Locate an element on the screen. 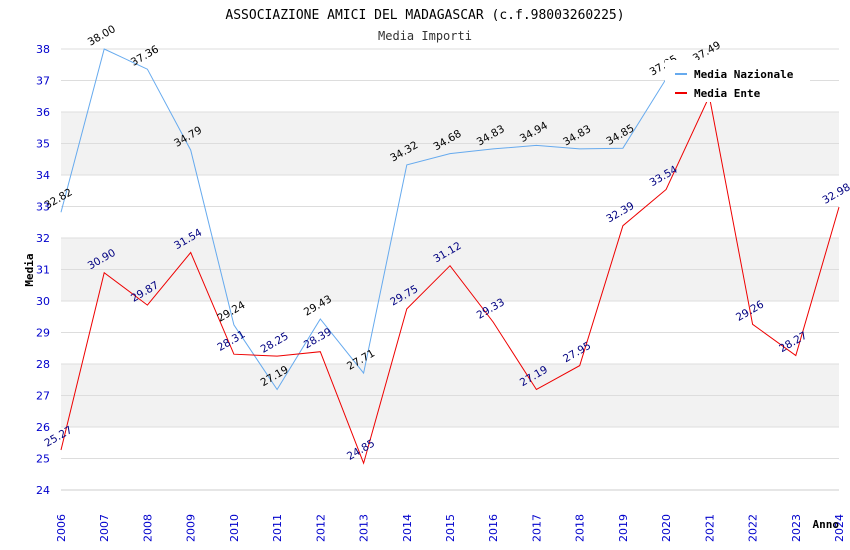 This screenshot has width=850, height=550. legend-label: Media Ente is located at coordinates (727, 93).